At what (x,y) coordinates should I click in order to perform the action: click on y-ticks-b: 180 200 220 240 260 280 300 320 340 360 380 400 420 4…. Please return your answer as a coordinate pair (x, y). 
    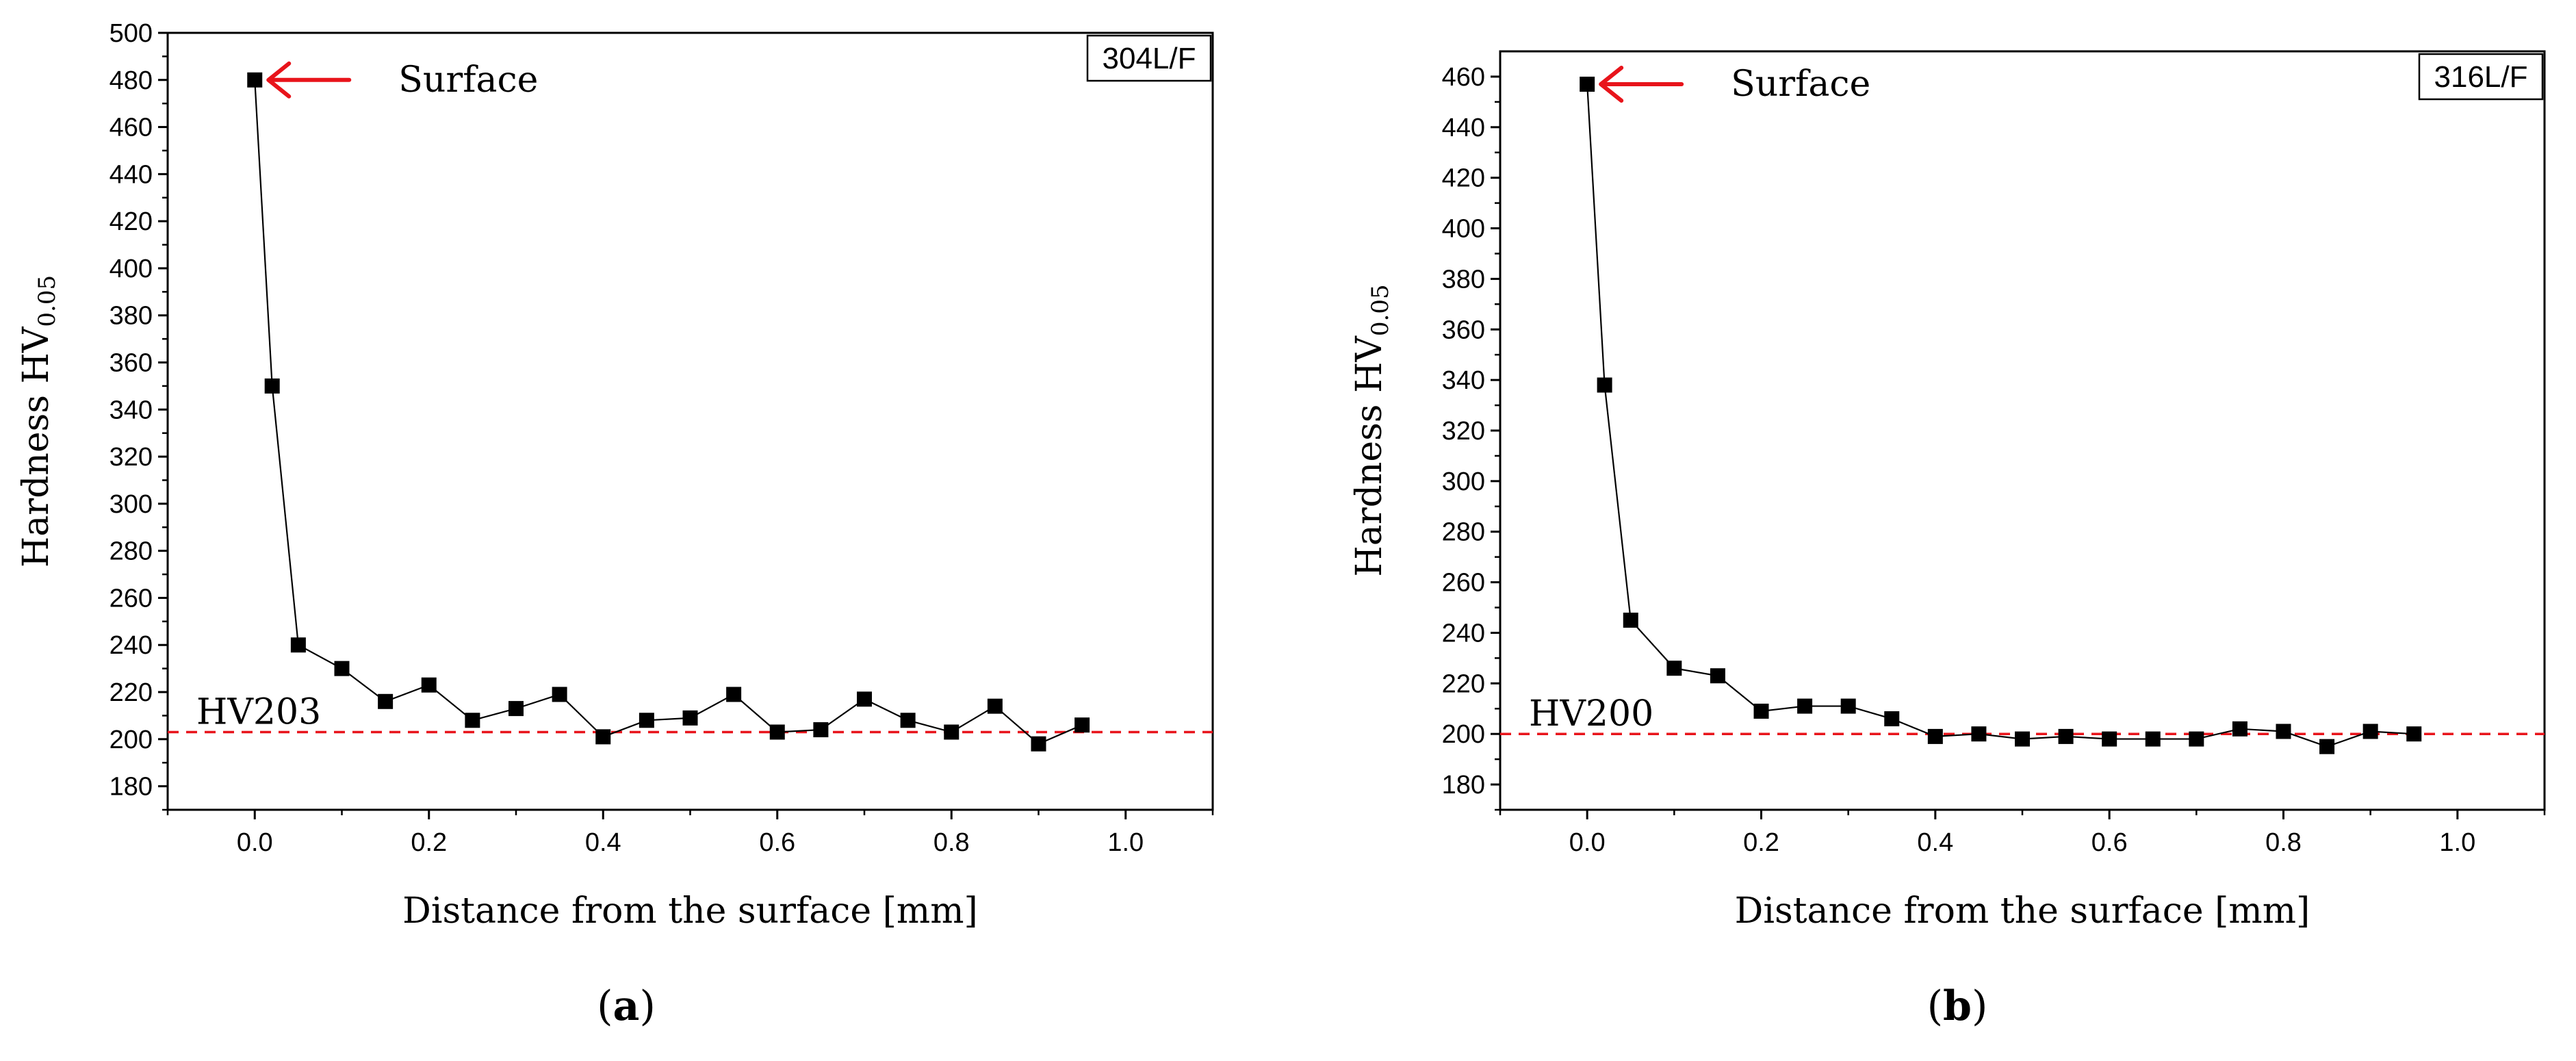
    Looking at the image, I should click on (1471, 437).